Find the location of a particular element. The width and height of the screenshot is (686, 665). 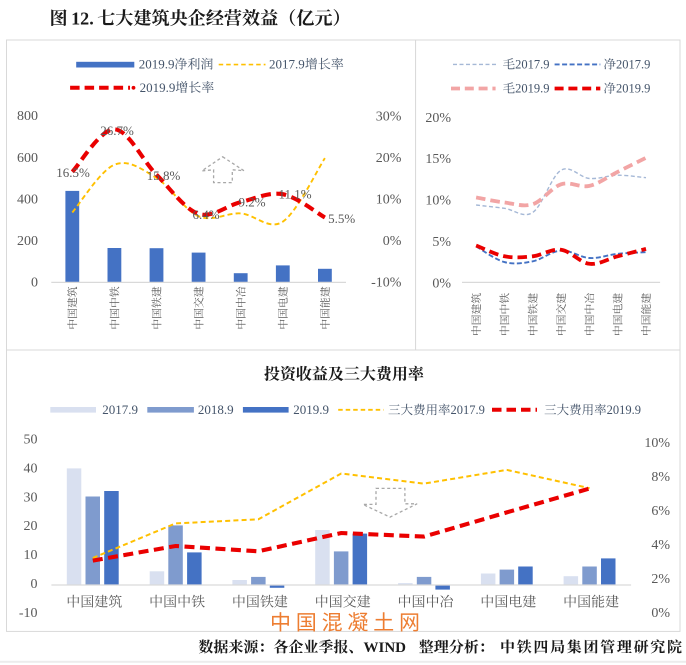

svg-text: 600 is located at coordinates (27, 158).